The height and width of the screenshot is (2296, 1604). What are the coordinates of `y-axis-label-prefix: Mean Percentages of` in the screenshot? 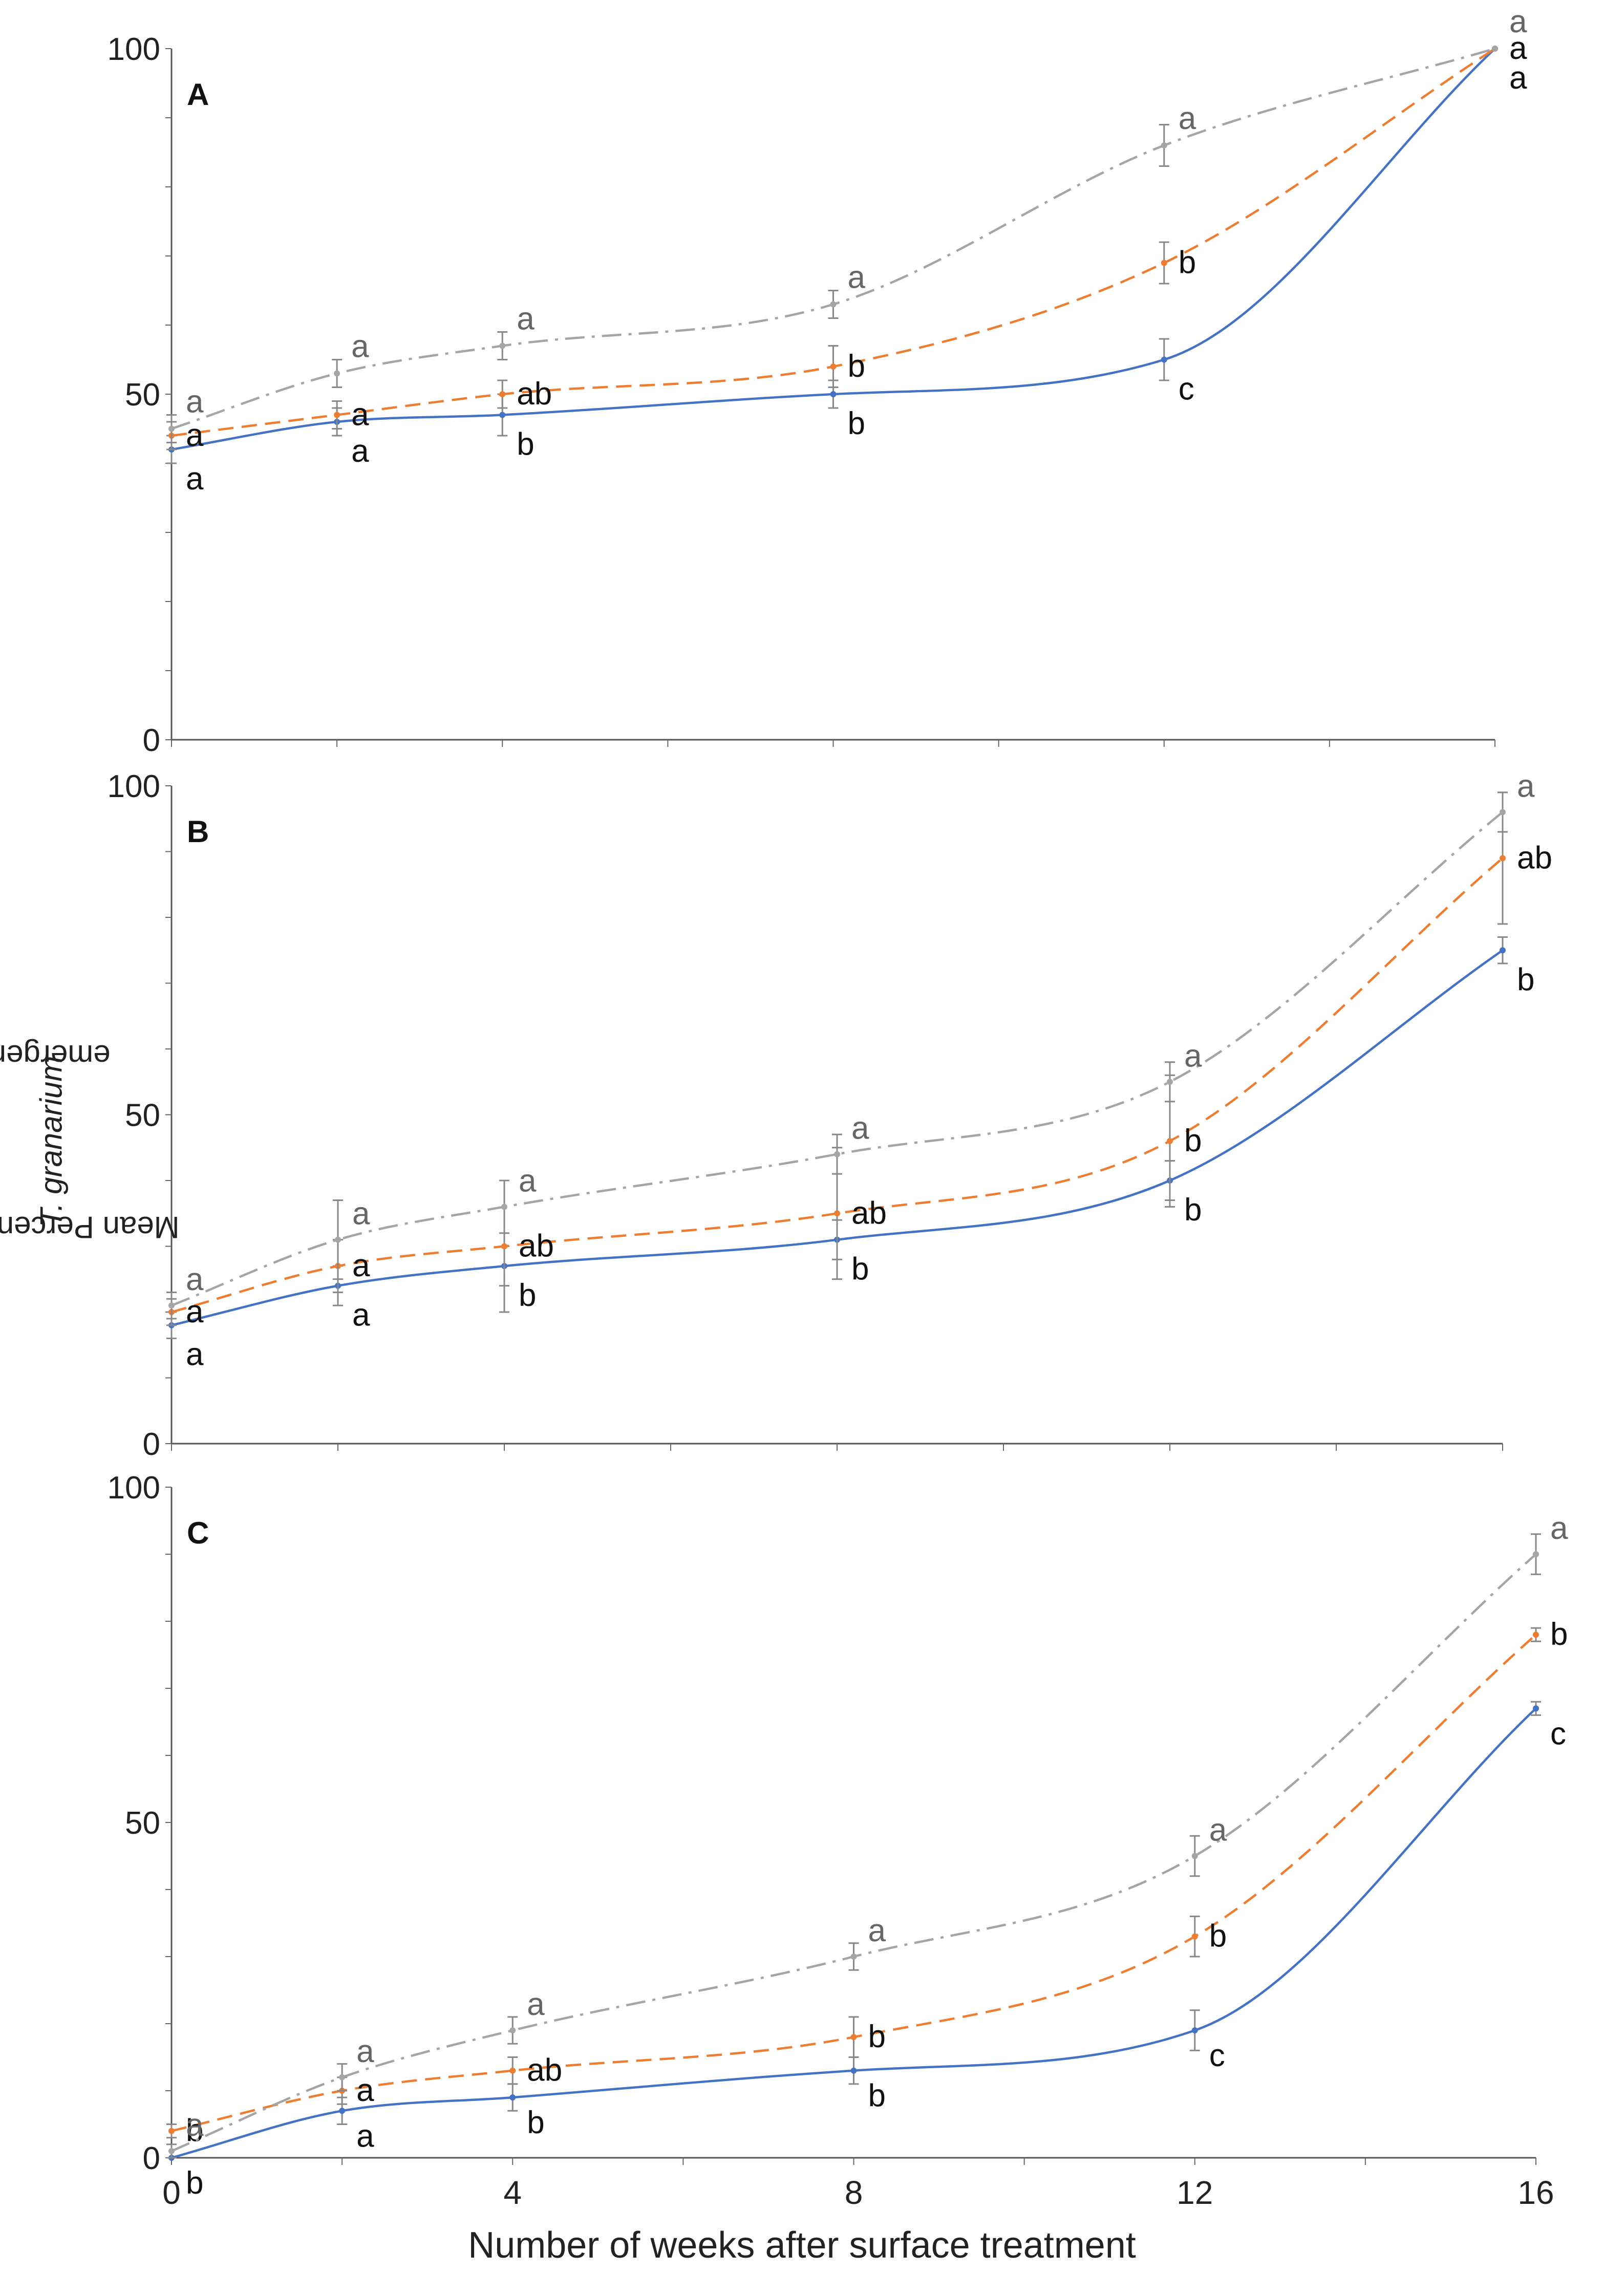 It's located at (90, 1227).